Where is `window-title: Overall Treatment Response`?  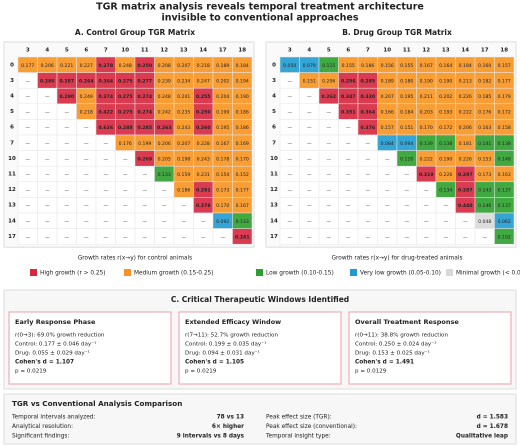
window-title: Overall Treatment Response is located at coordinates (407, 322).